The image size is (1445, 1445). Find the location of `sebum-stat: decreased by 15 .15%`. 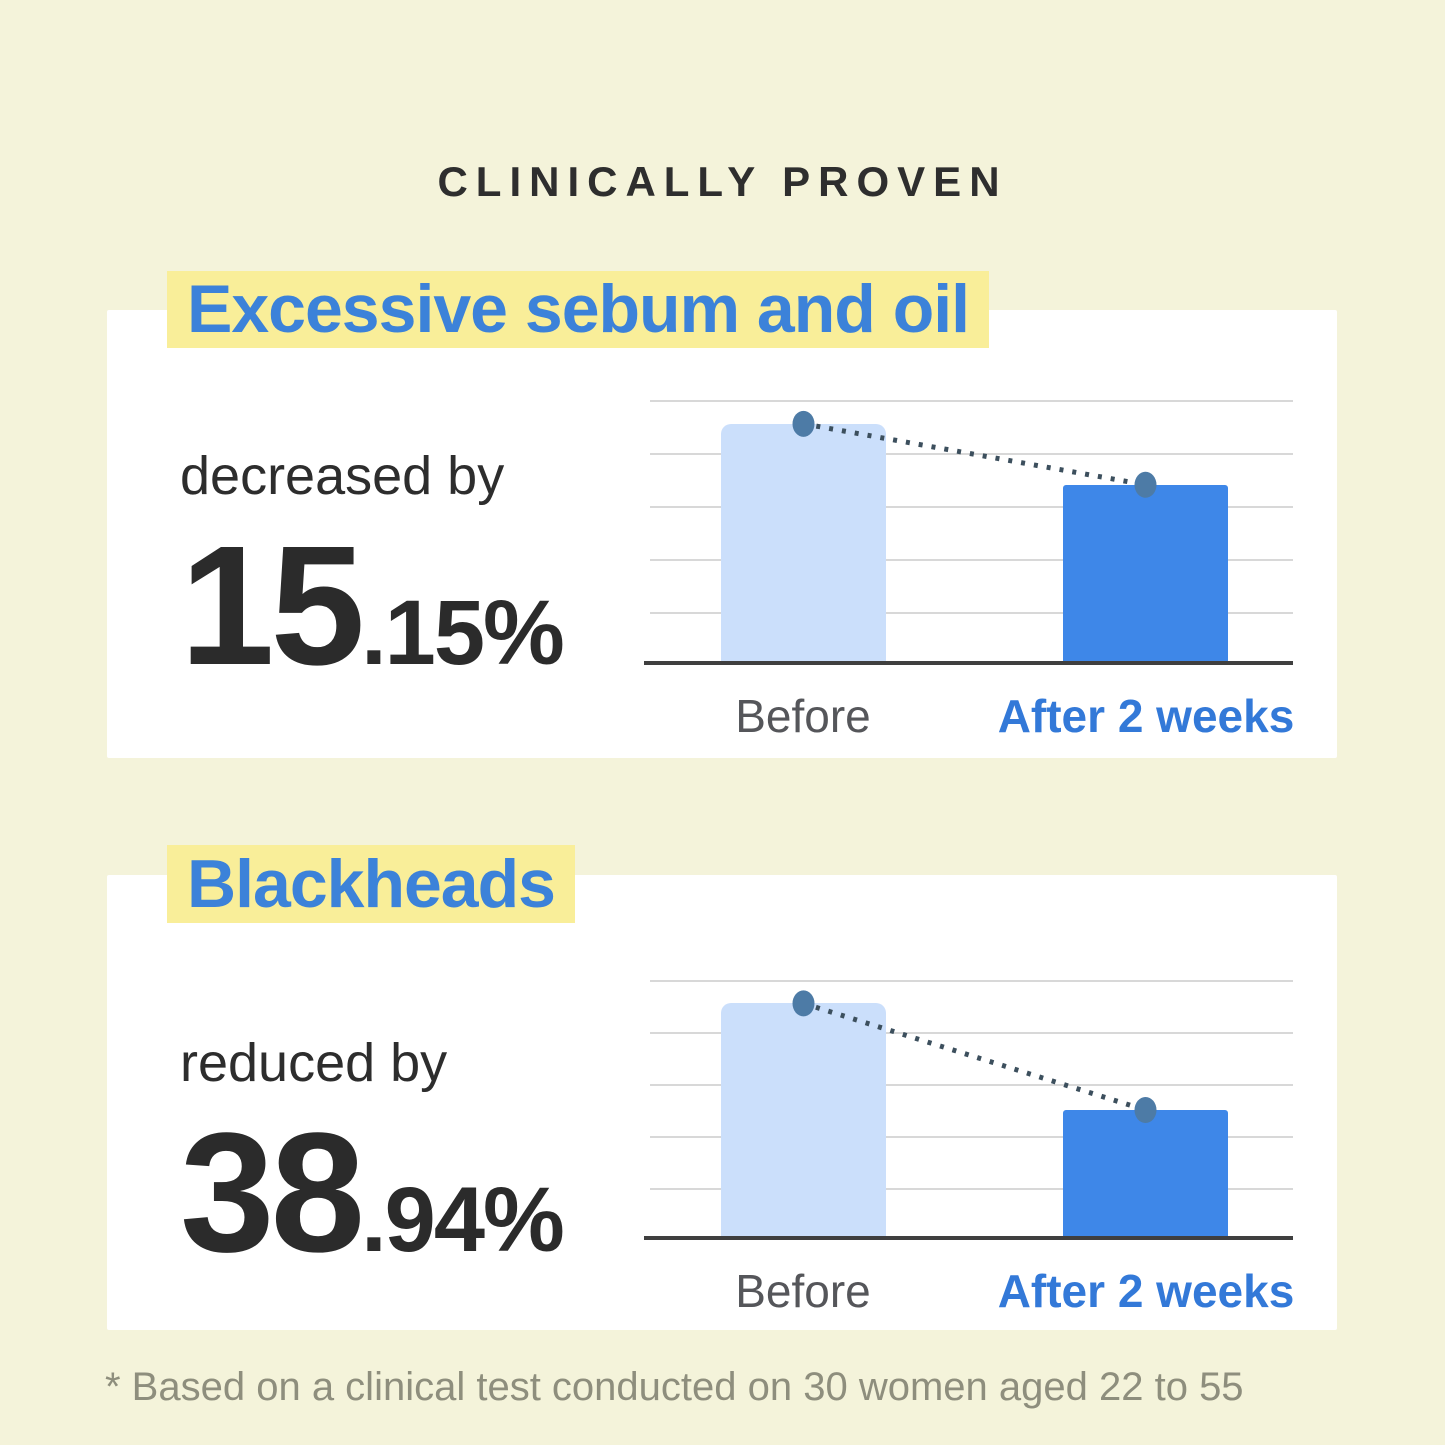

sebum-stat: decreased by 15 .15% is located at coordinates (372, 573).